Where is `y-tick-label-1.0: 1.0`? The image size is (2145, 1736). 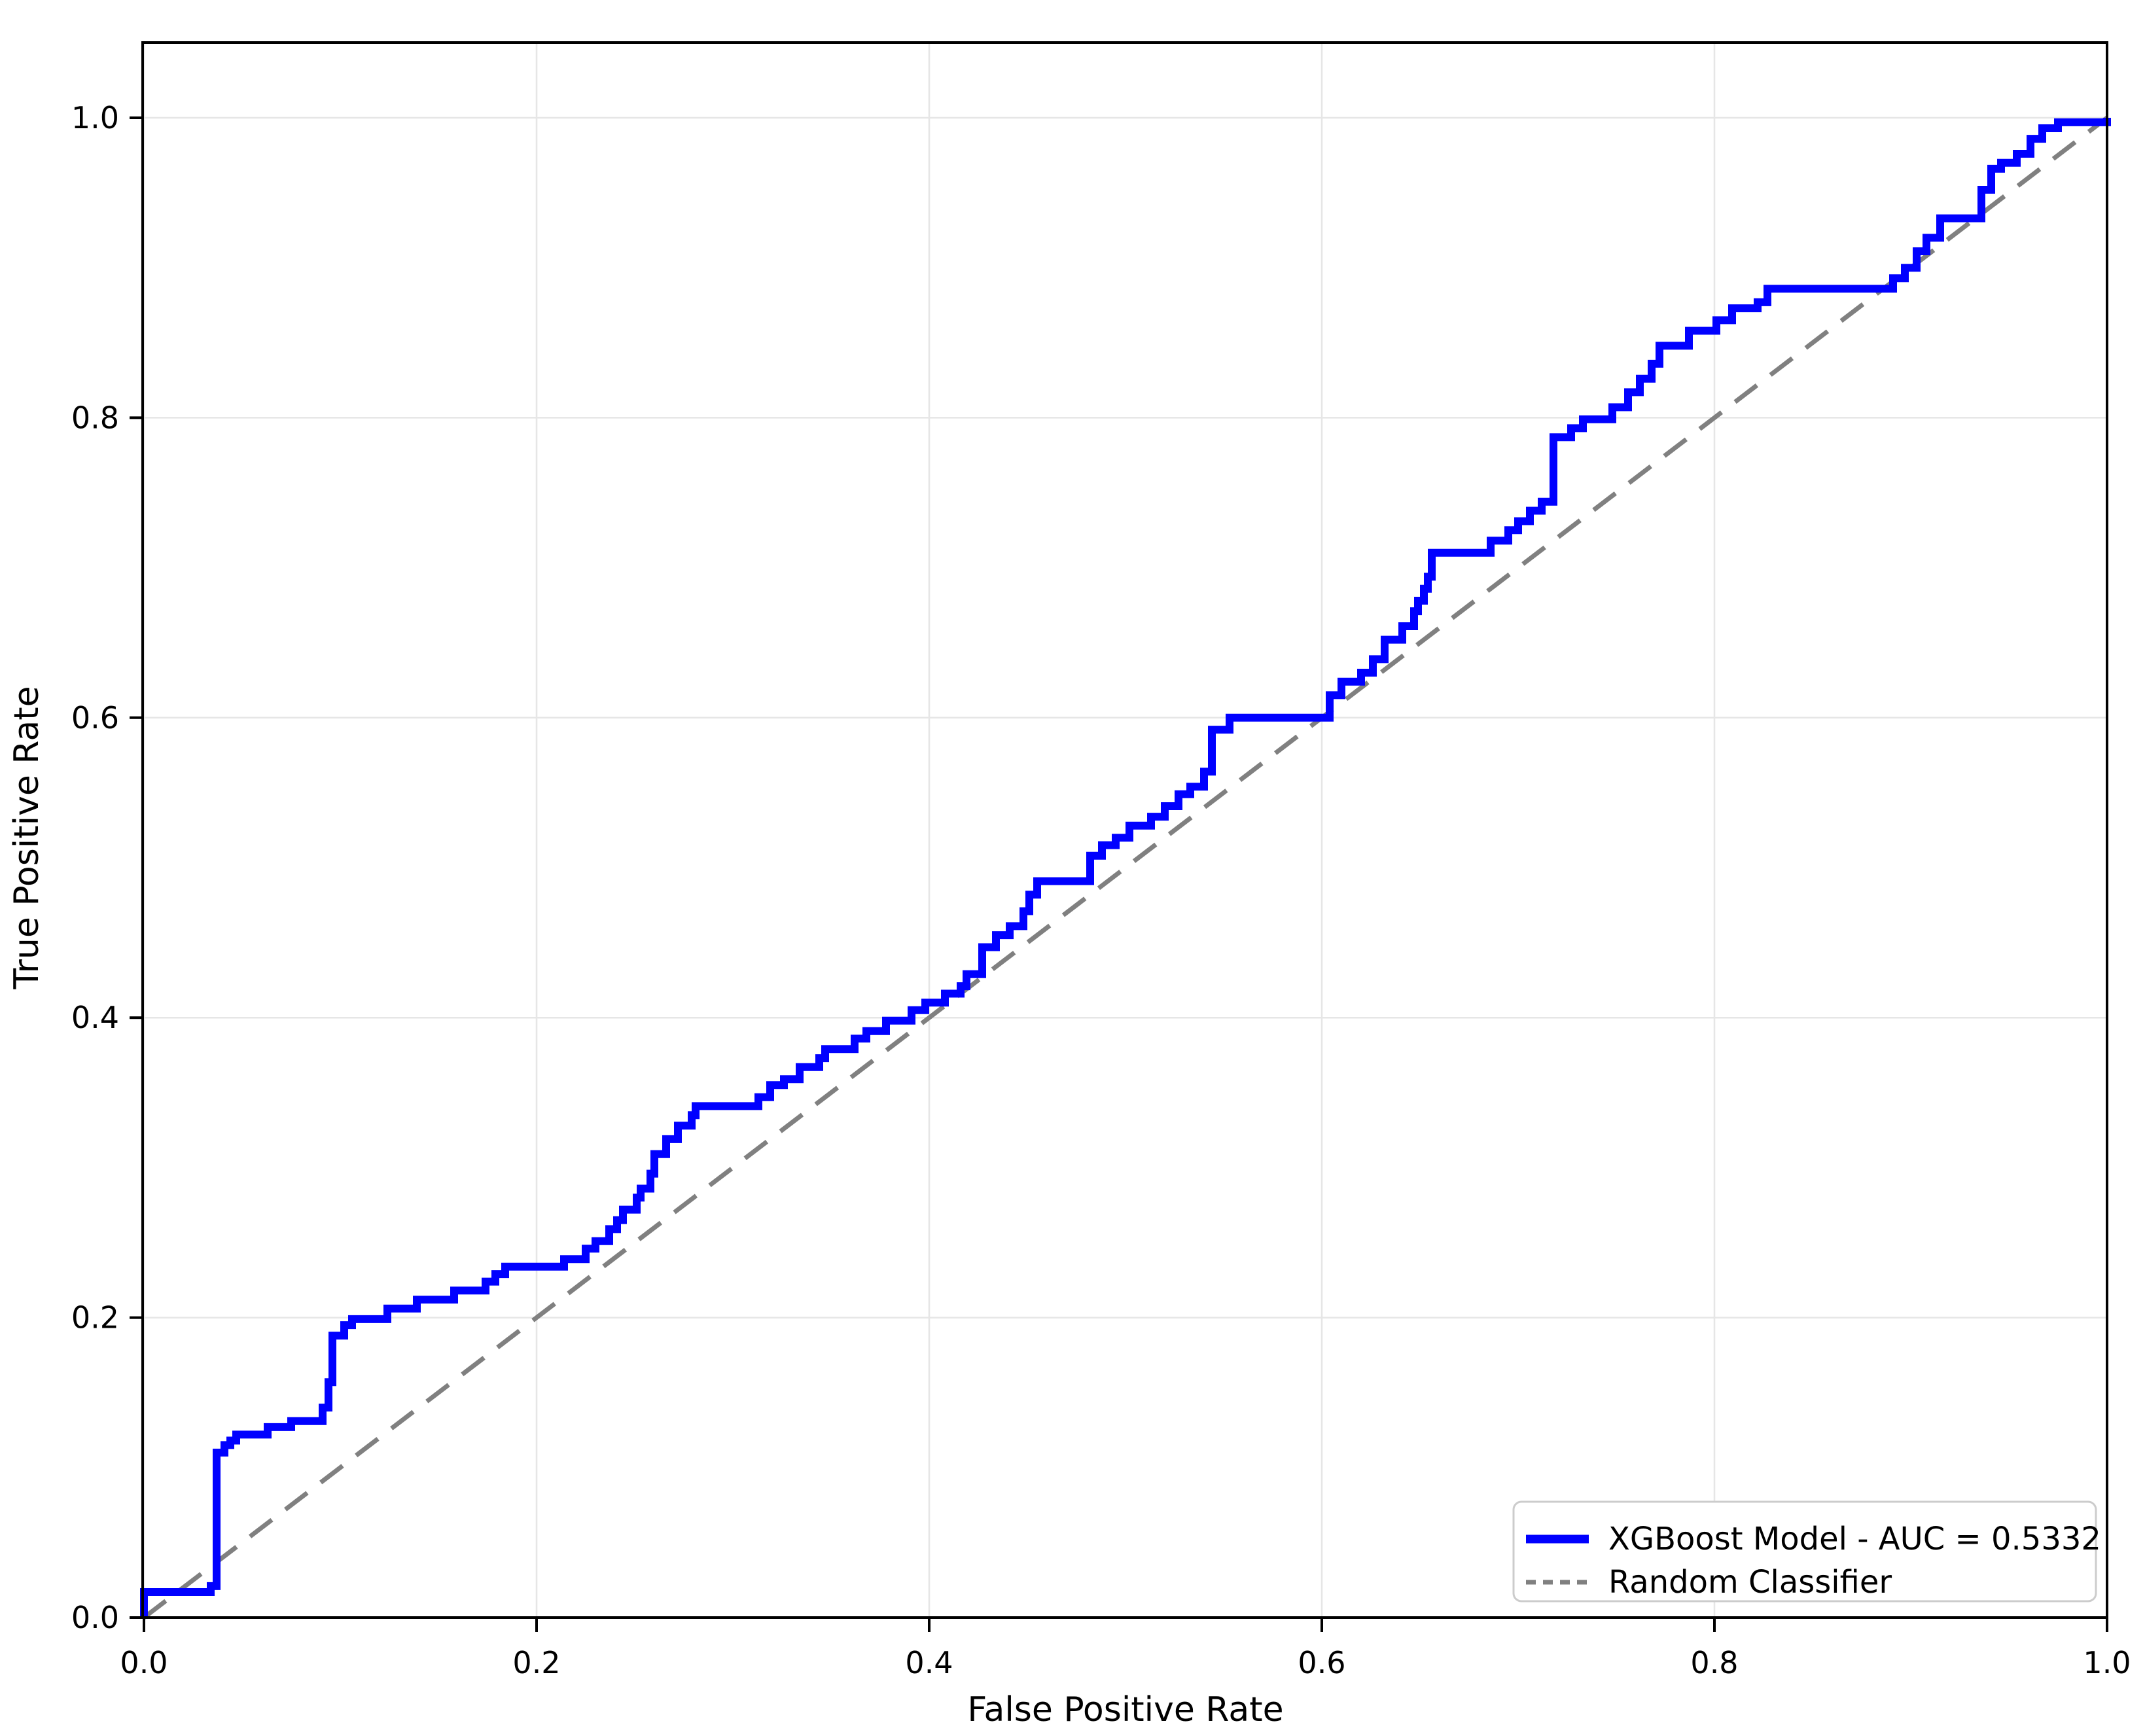
y-tick-label-1.0: 1.0 is located at coordinates (95, 117).